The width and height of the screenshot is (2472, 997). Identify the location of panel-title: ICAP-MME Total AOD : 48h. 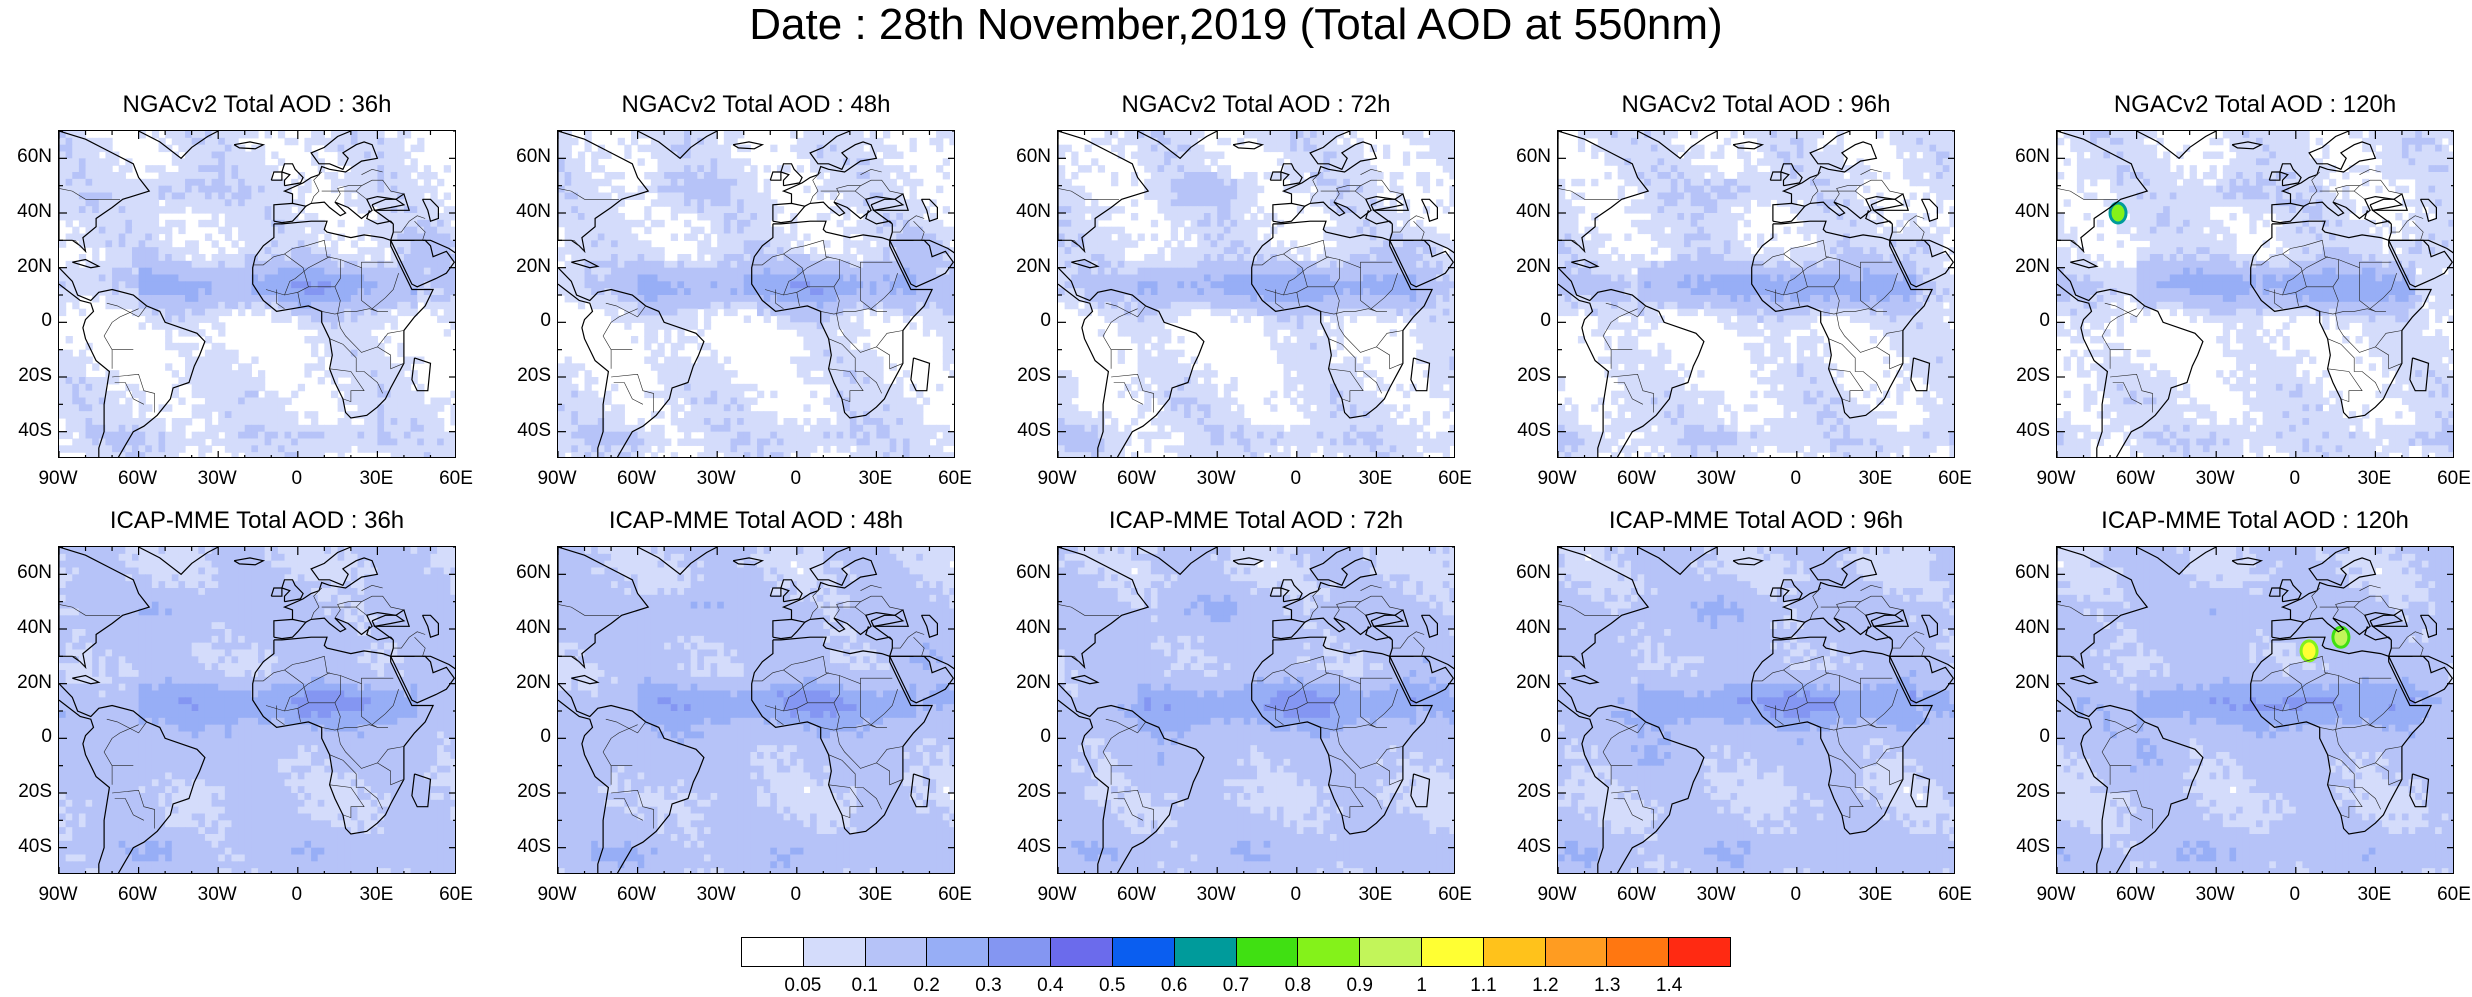
(756, 521).